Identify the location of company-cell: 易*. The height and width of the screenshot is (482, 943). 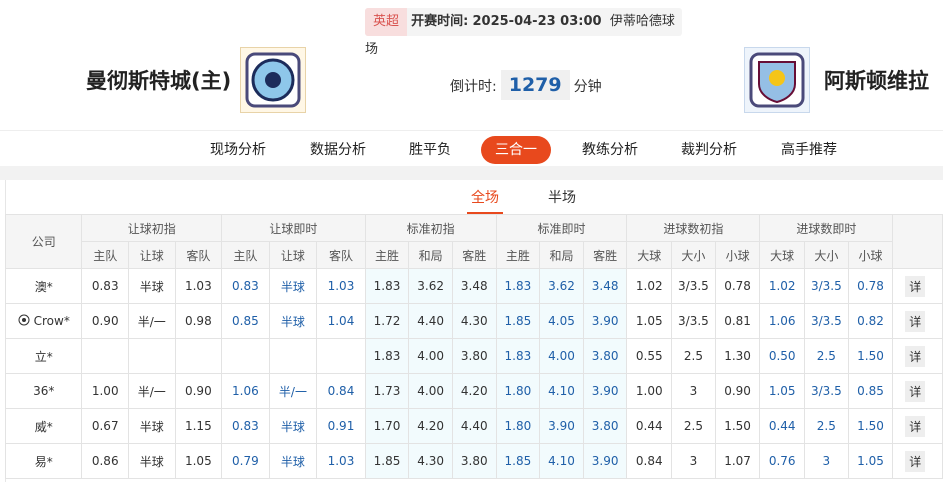
(43, 461).